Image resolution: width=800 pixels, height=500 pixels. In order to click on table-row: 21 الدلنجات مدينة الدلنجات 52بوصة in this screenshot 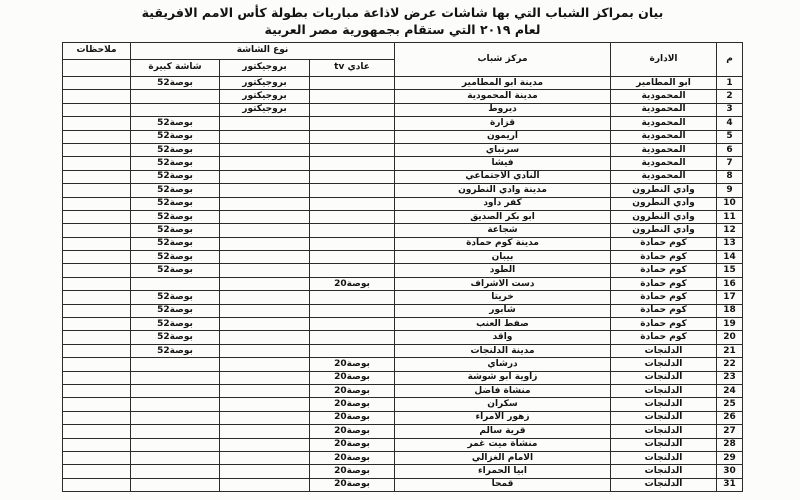, I will do `click(402, 351)`.